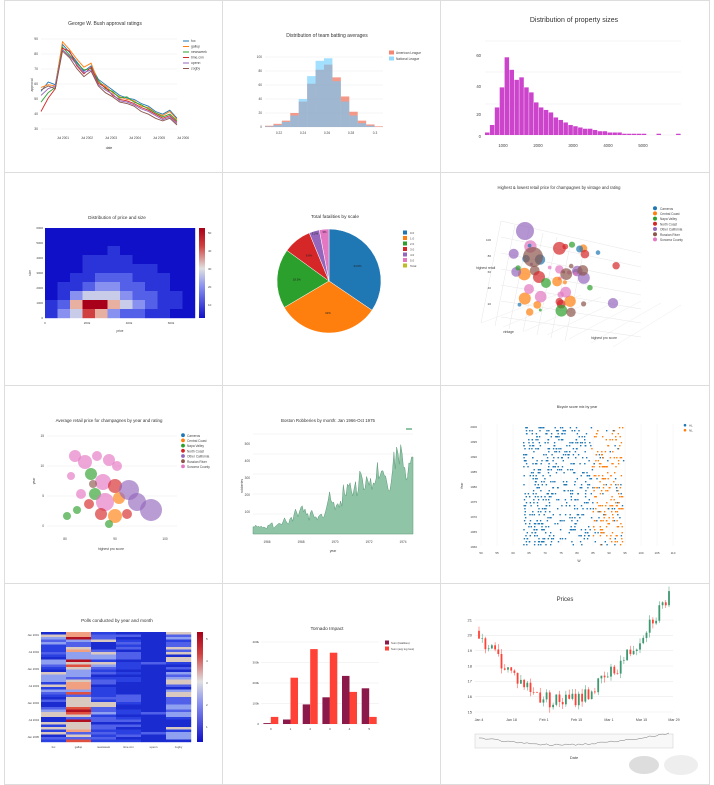  Describe the element at coordinates (490, 256) in the screenshot. I see `y-tick-label: 80` at that location.